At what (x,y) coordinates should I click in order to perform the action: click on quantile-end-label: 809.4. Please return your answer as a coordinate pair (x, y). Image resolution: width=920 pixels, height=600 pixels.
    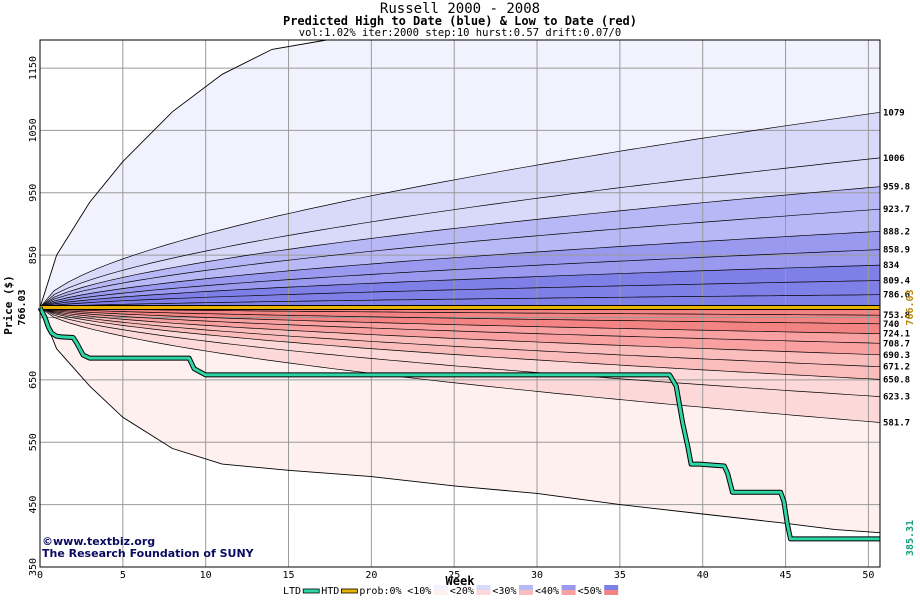
    Looking at the image, I should click on (897, 281).